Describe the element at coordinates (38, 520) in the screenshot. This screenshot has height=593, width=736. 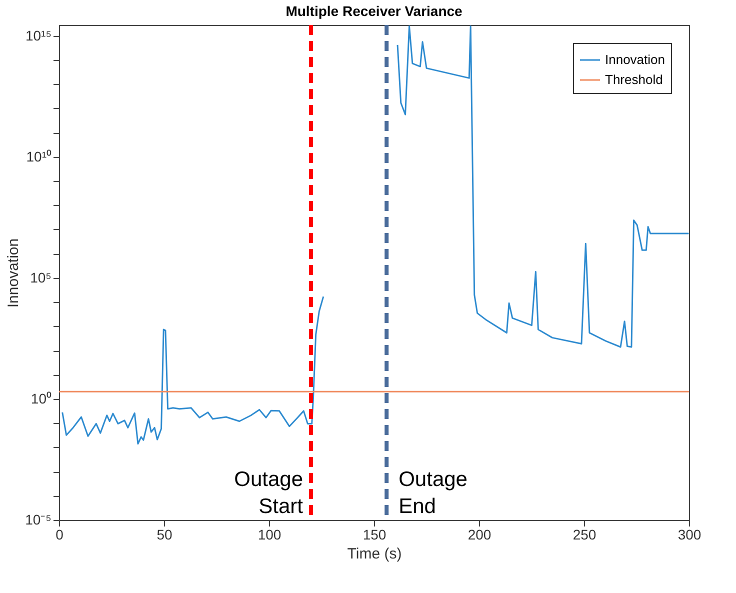
I see `y-tick-label: 10⁻⁵` at that location.